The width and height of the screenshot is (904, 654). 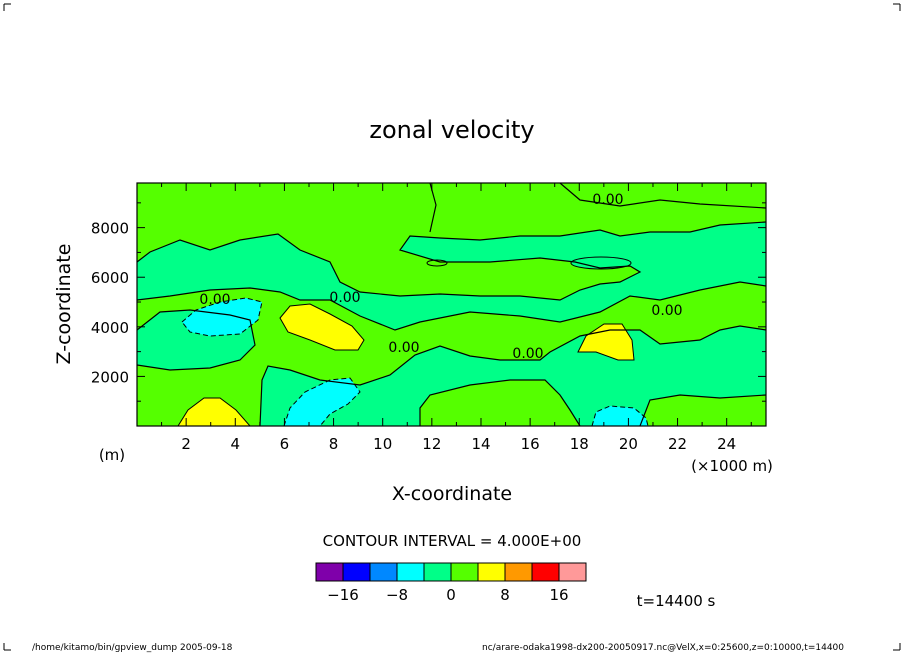 I want to click on x-tick-label: 18, so click(x=579, y=444).